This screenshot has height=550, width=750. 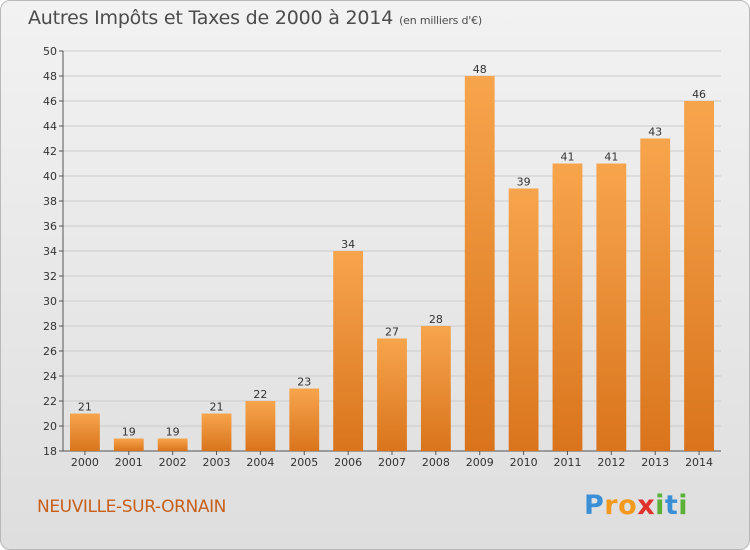 I want to click on y-tick-label: 28, so click(x=50, y=326).